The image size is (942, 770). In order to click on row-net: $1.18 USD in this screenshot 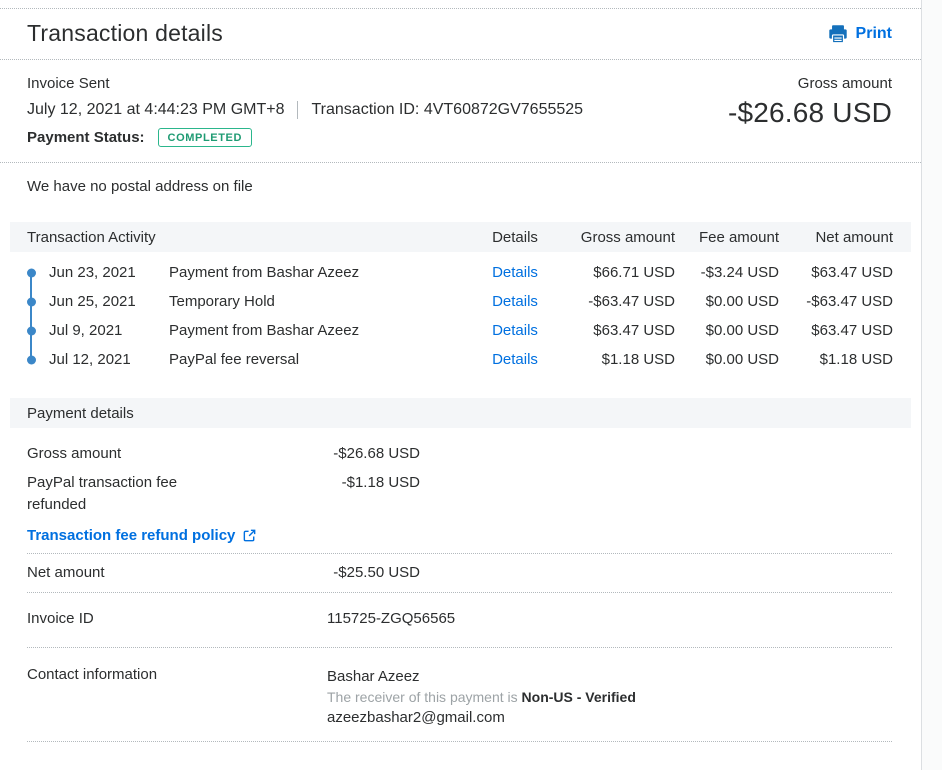, I will do `click(856, 359)`.